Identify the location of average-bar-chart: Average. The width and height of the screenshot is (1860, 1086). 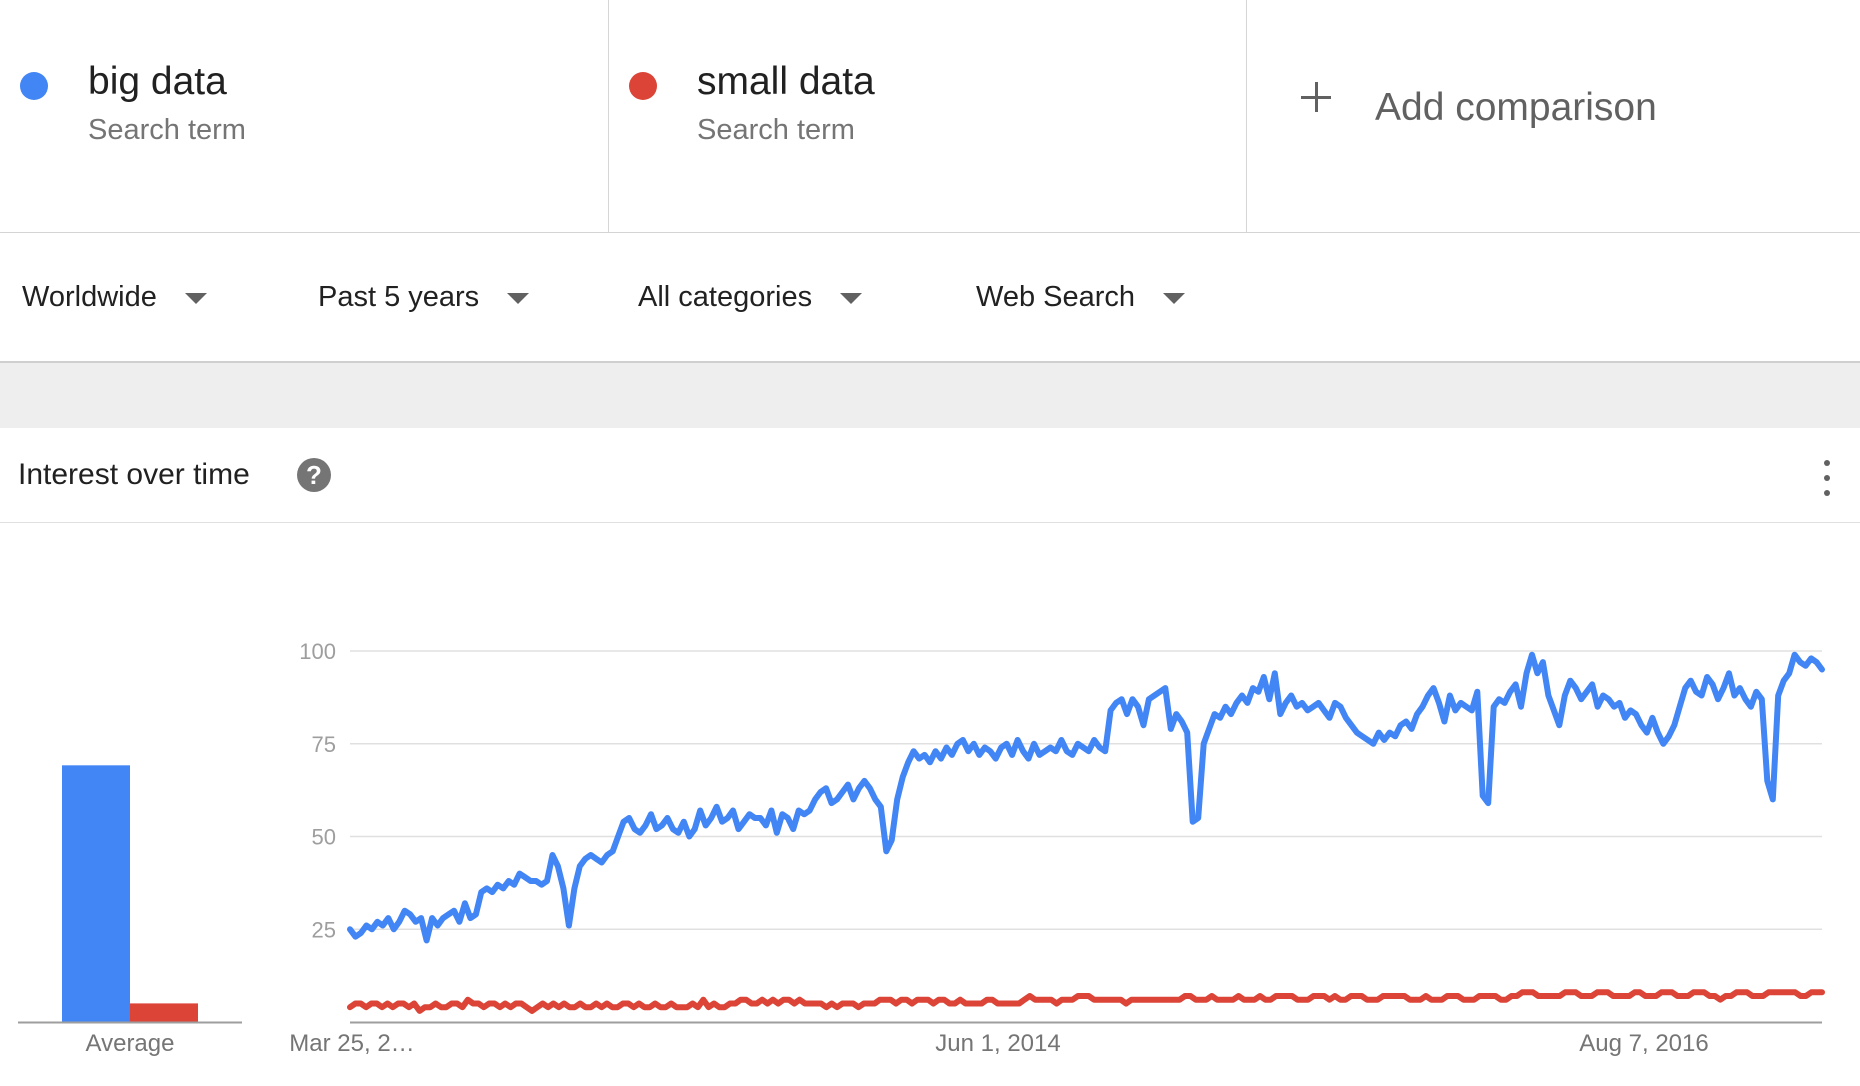
(130, 911).